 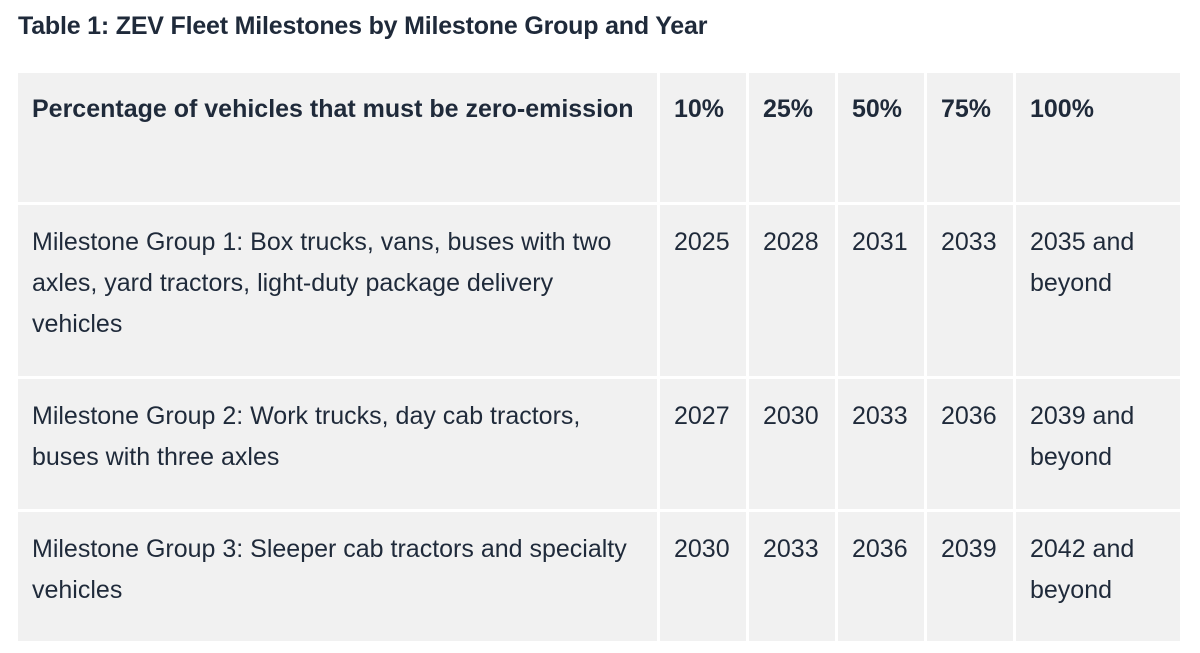 What do you see at coordinates (1098, 444) in the screenshot?
I see `year-cell: 2039 and beyond` at bounding box center [1098, 444].